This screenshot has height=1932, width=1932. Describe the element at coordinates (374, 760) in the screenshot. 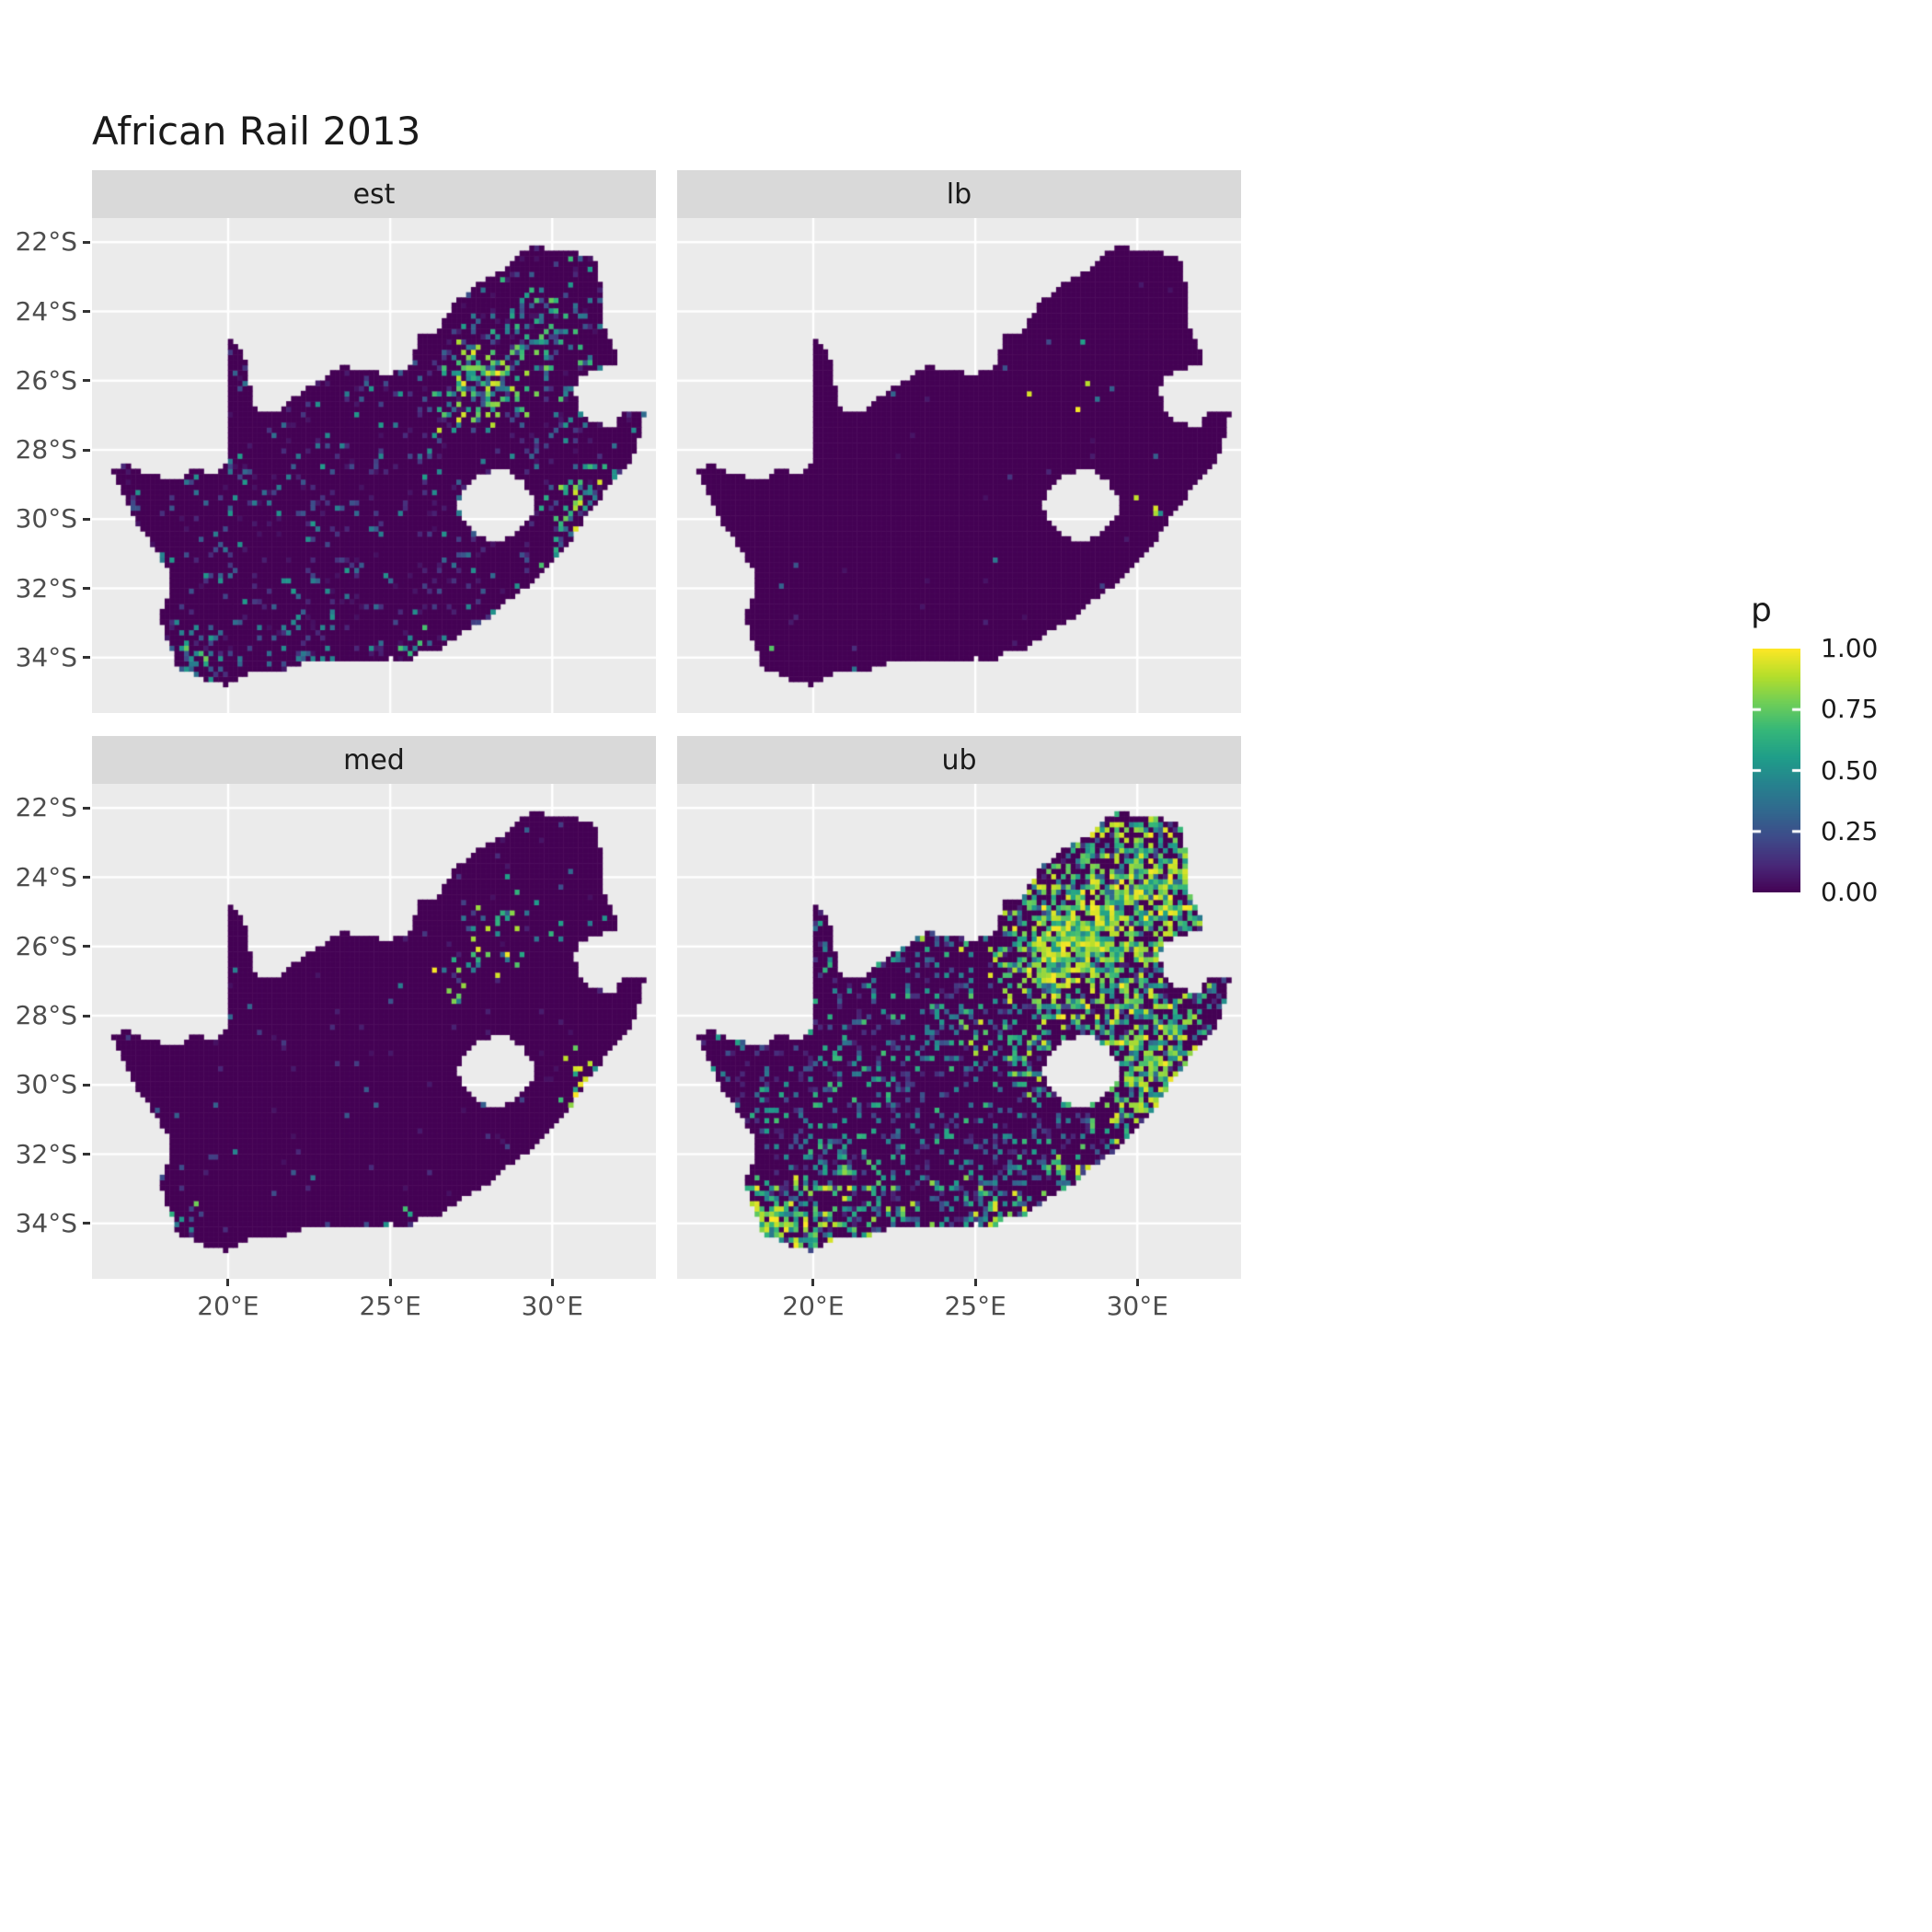

I see `facet-strip-med: med` at that location.